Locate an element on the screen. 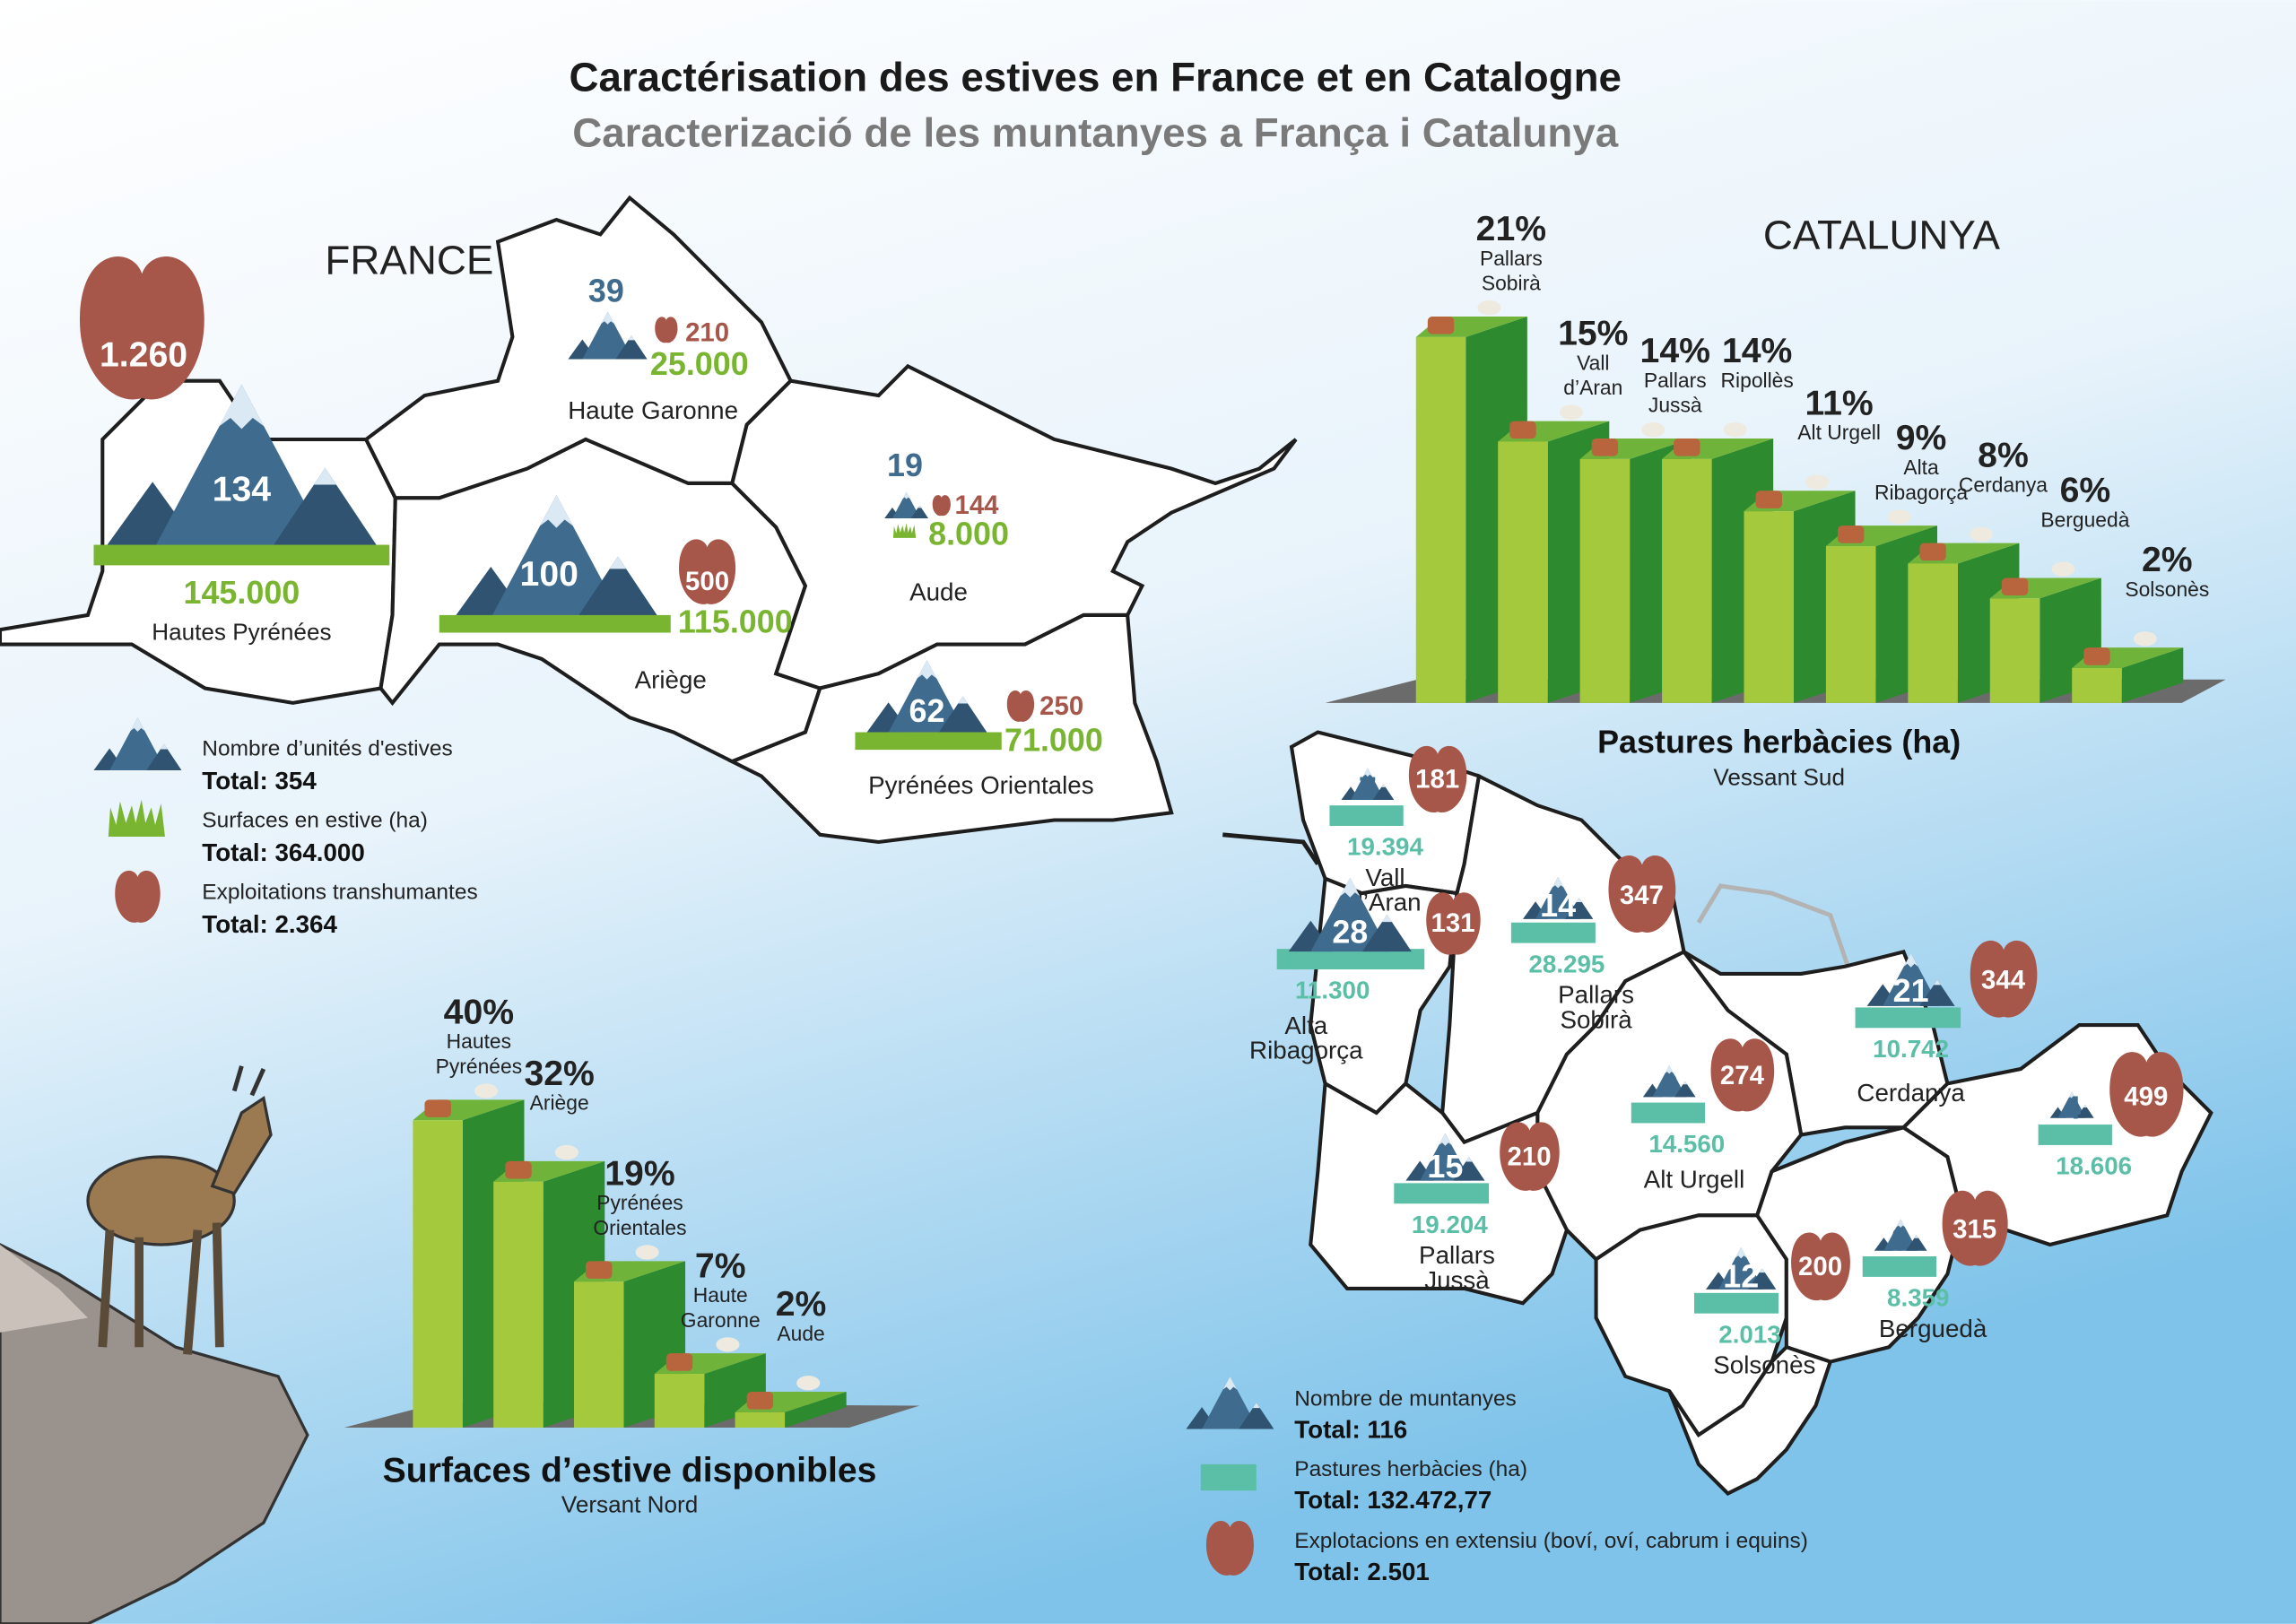 The height and width of the screenshot is (1624, 2296). region-label: Hautes Pyrénées is located at coordinates (241, 632).